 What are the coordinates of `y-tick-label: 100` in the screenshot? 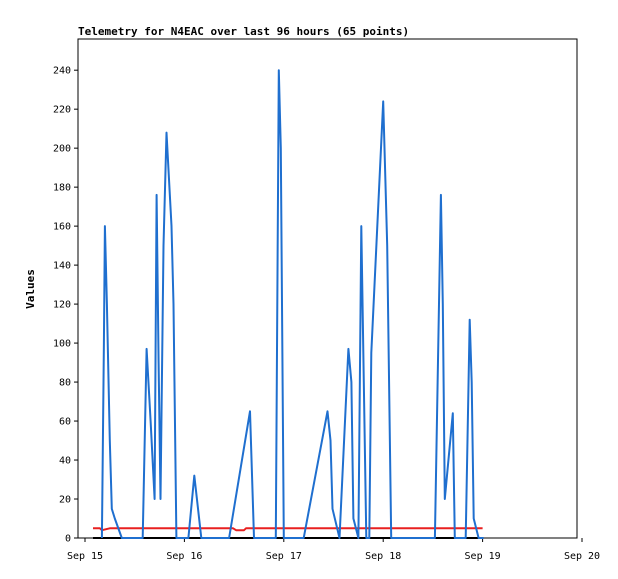 It's located at (62, 344).